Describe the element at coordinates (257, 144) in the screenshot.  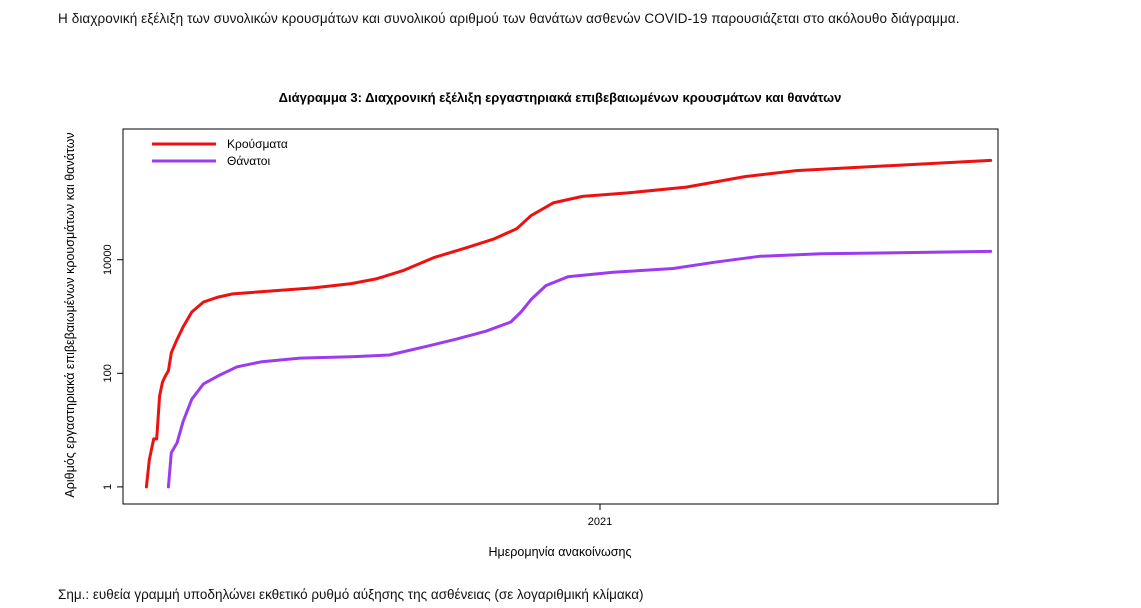
I see `legend-label: Κρούσματα` at that location.